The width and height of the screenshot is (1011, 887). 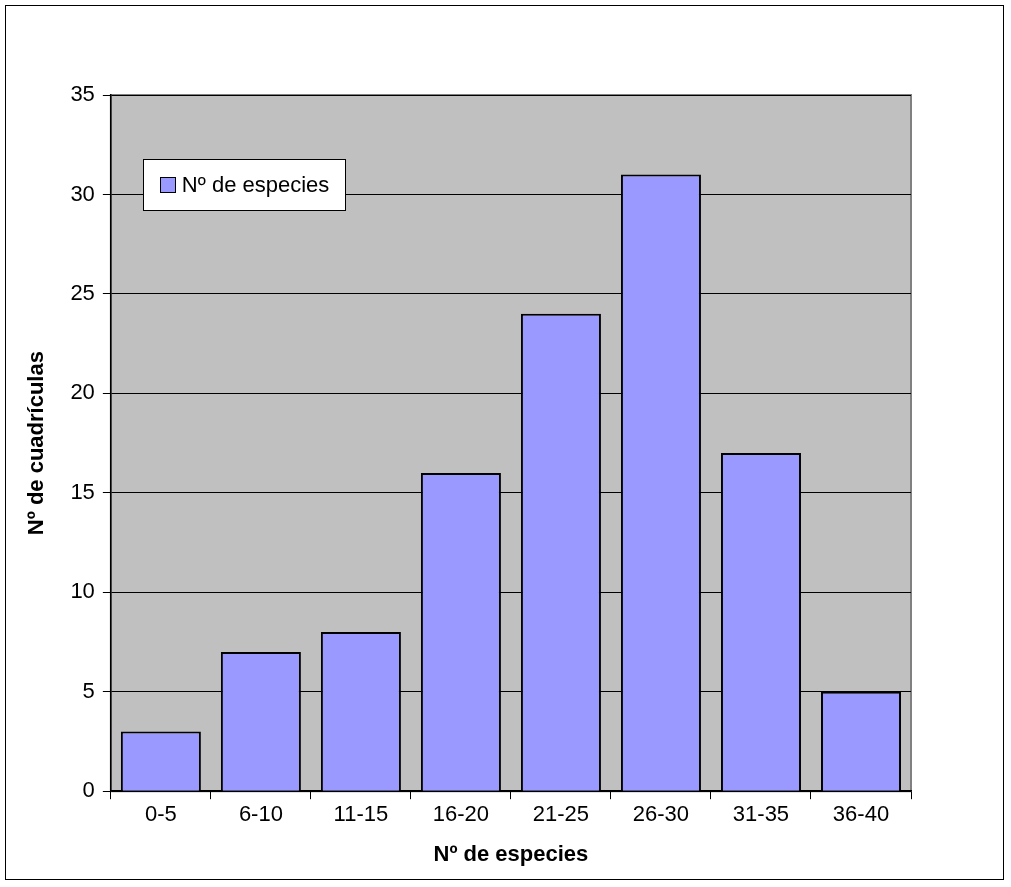 What do you see at coordinates (82, 491) in the screenshot?
I see `y-tick-label: 15` at bounding box center [82, 491].